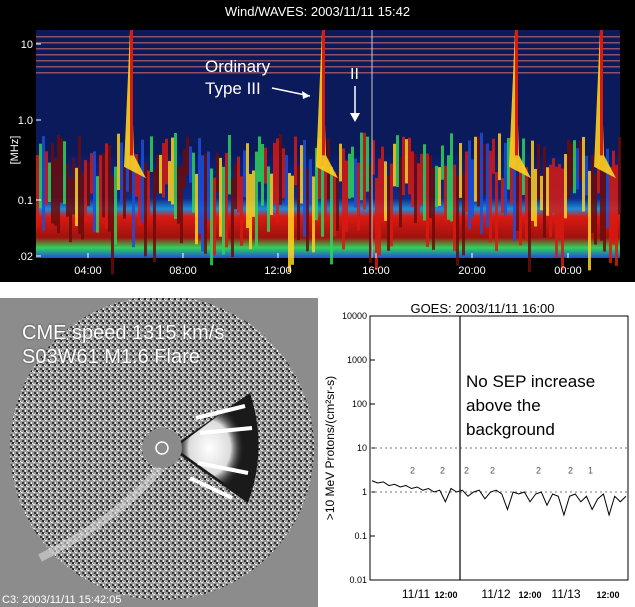 Image resolution: width=635 pixels, height=607 pixels. Describe the element at coordinates (317, 11) in the screenshot. I see `radio-title: Wind/WAVES: 2003/11/11 15:42` at that location.